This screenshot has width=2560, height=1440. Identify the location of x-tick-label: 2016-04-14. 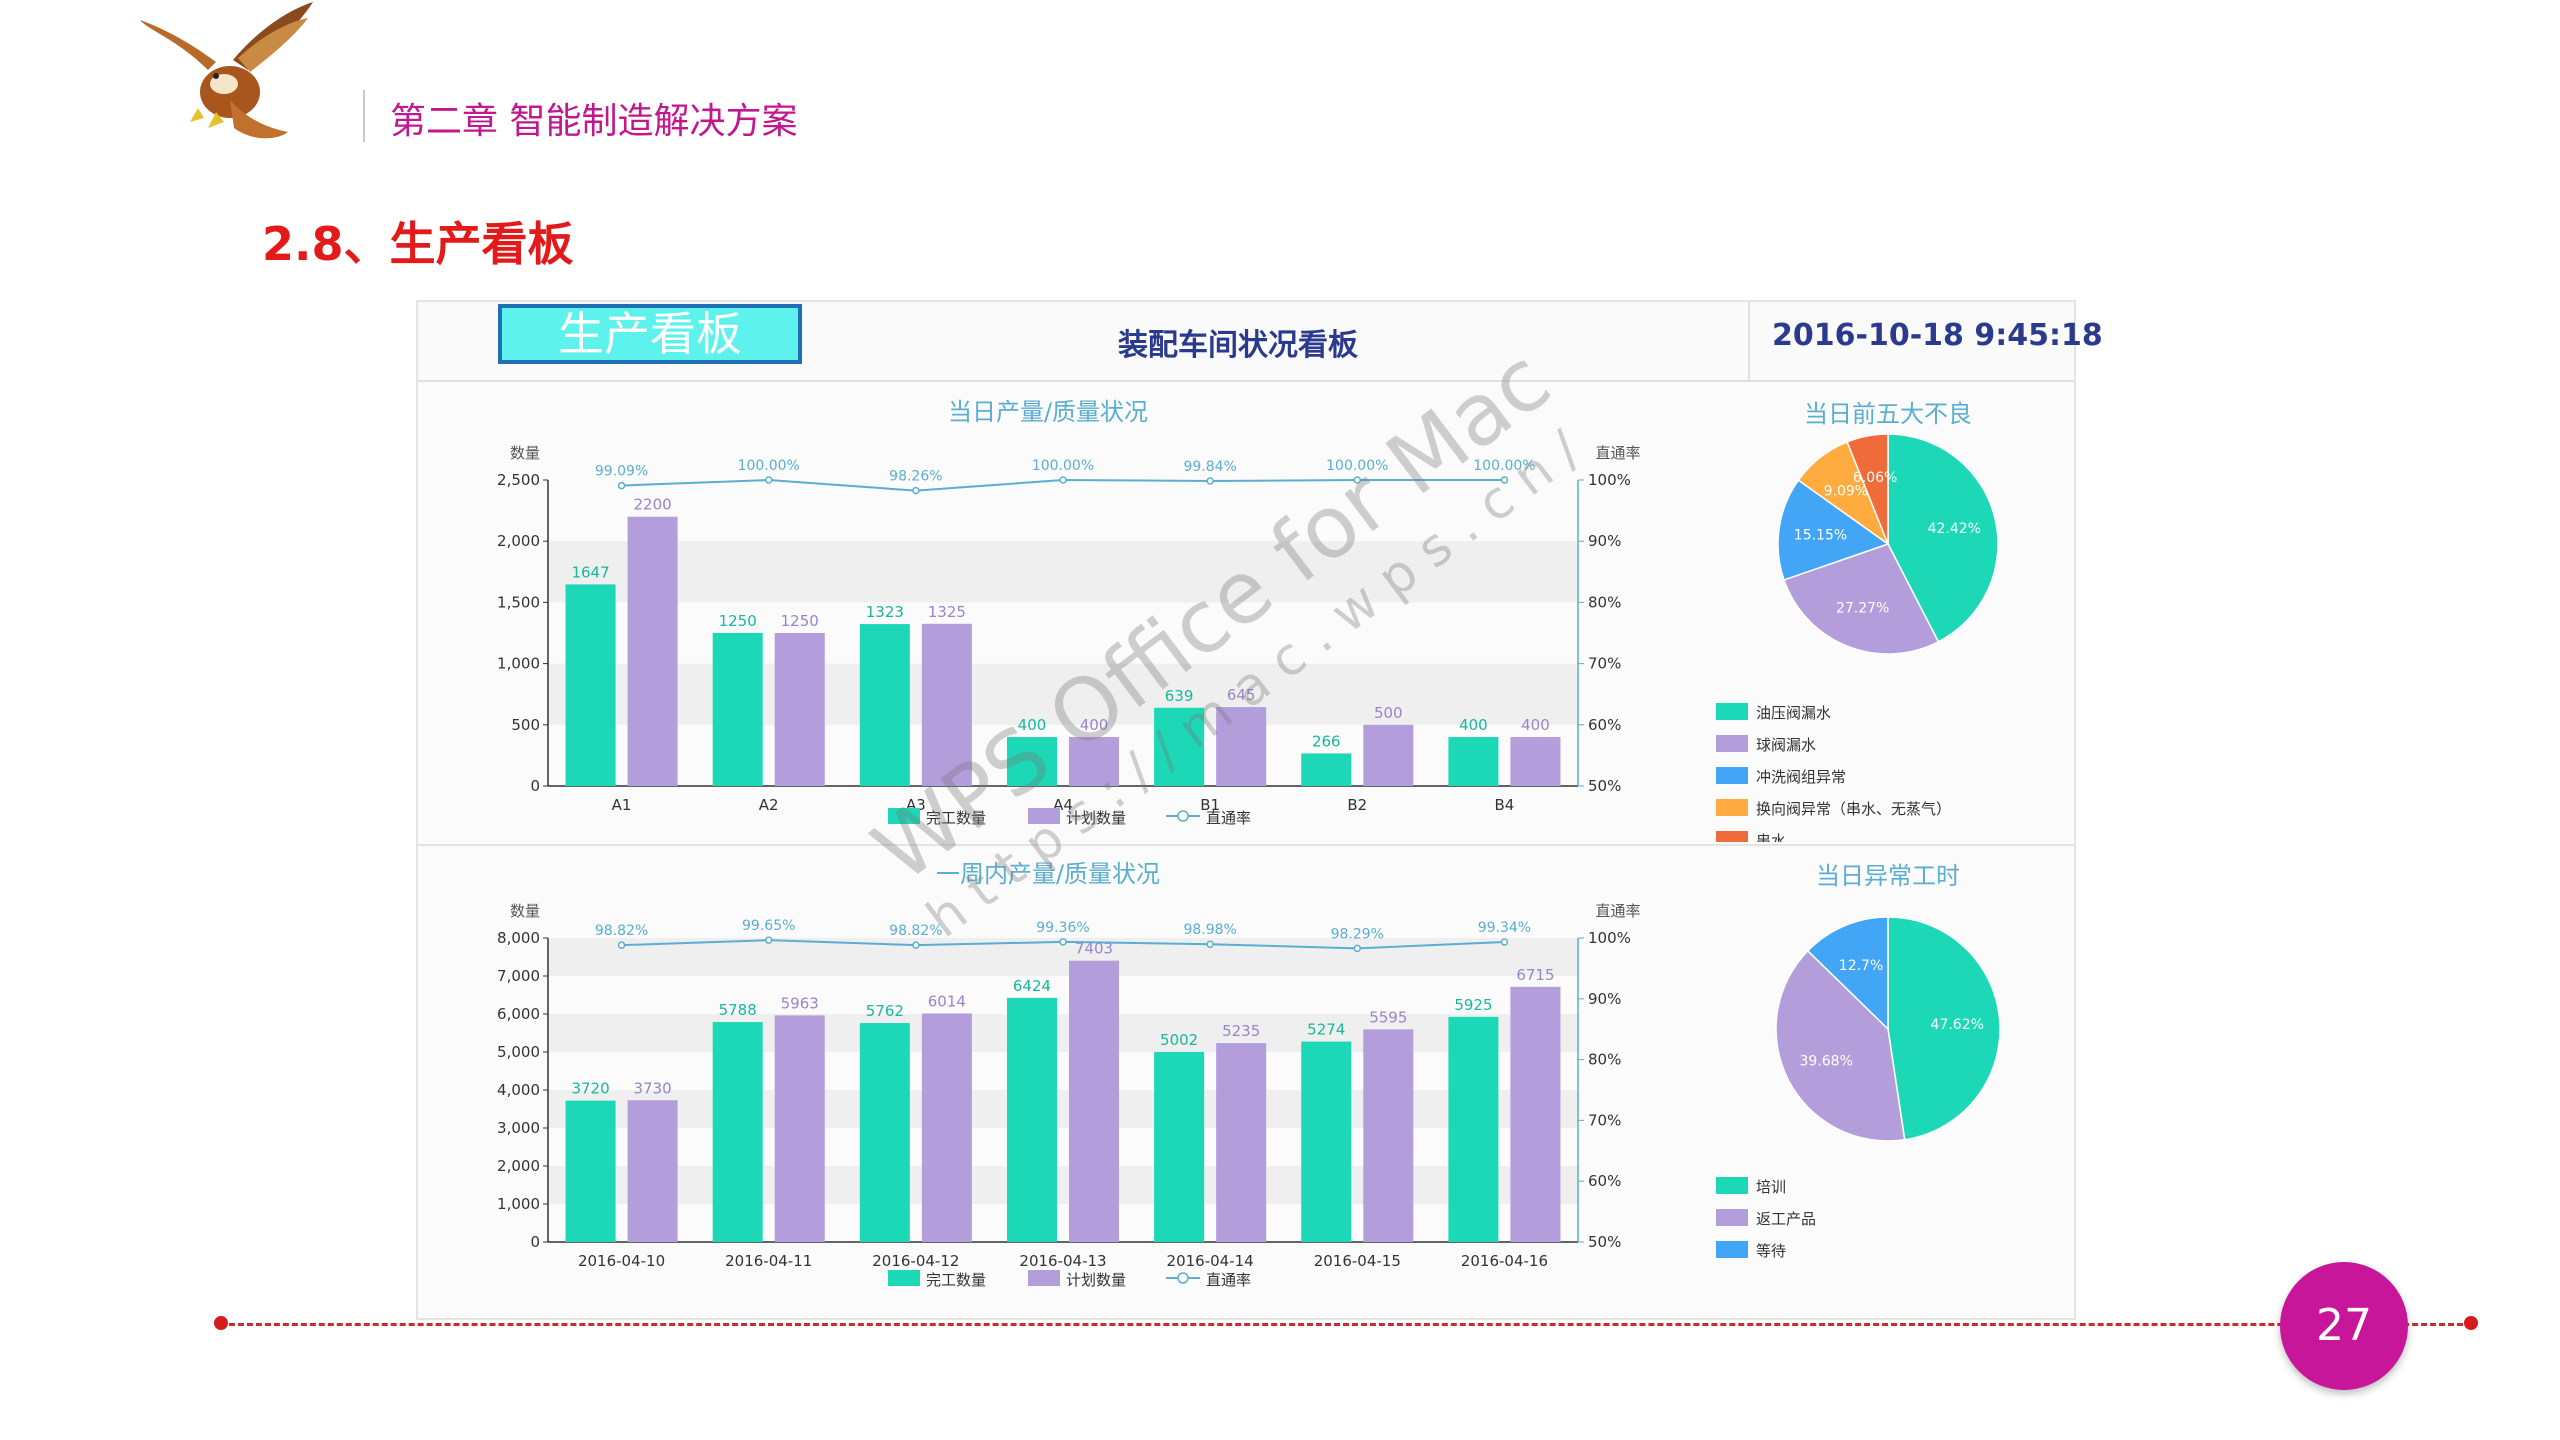
(1210, 1261).